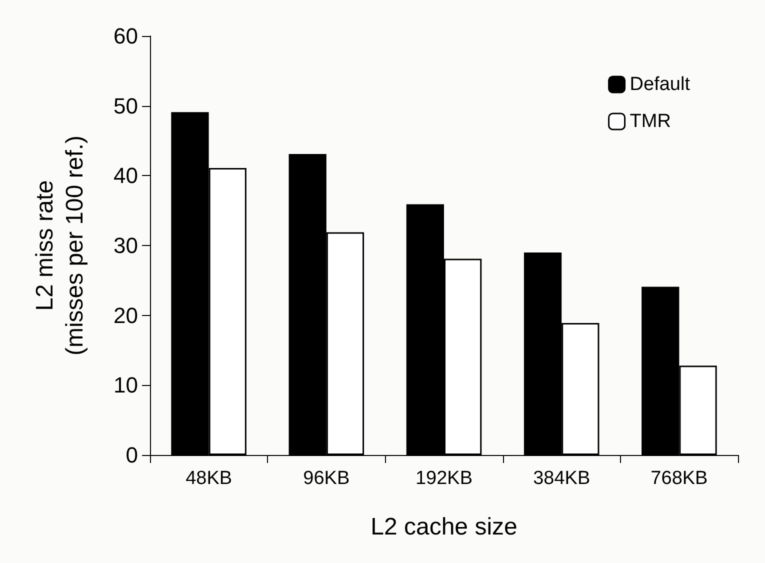  I want to click on y-tick-label: 50, so click(126, 105).